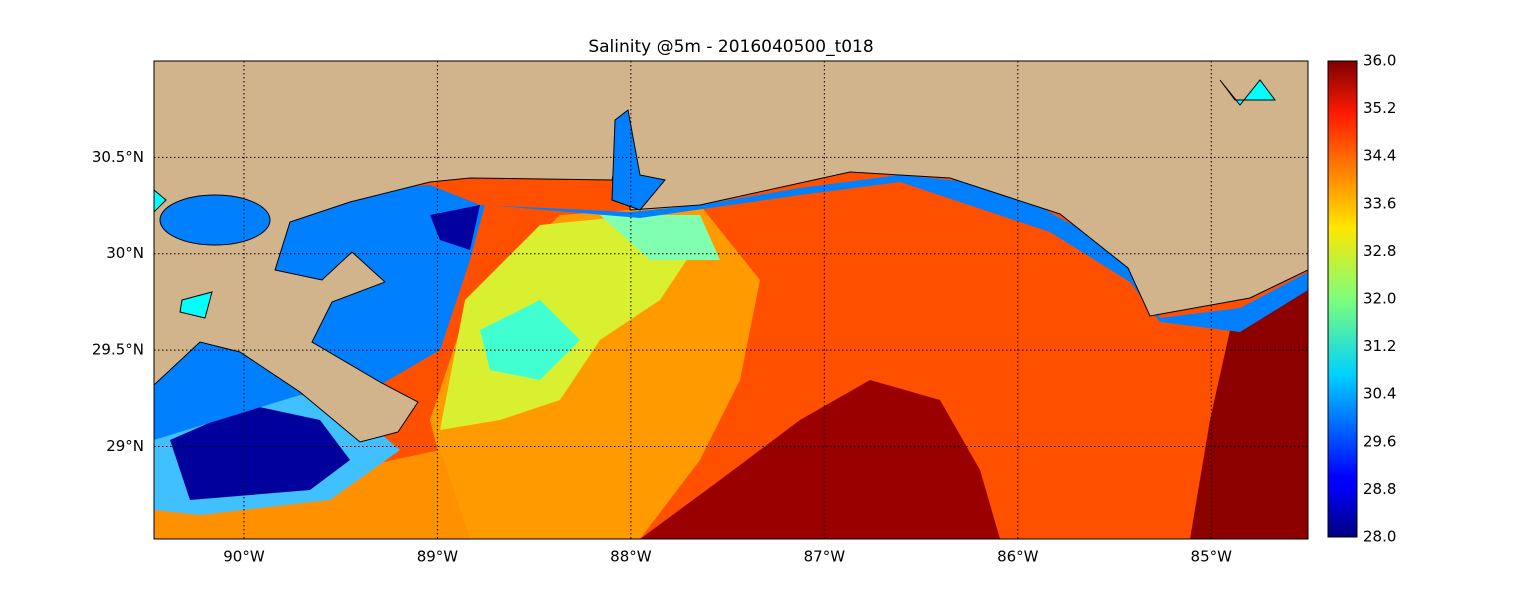 Image resolution: width=1539 pixels, height=604 pixels. What do you see at coordinates (825, 557) in the screenshot?
I see `x-tick-label: 87°W` at bounding box center [825, 557].